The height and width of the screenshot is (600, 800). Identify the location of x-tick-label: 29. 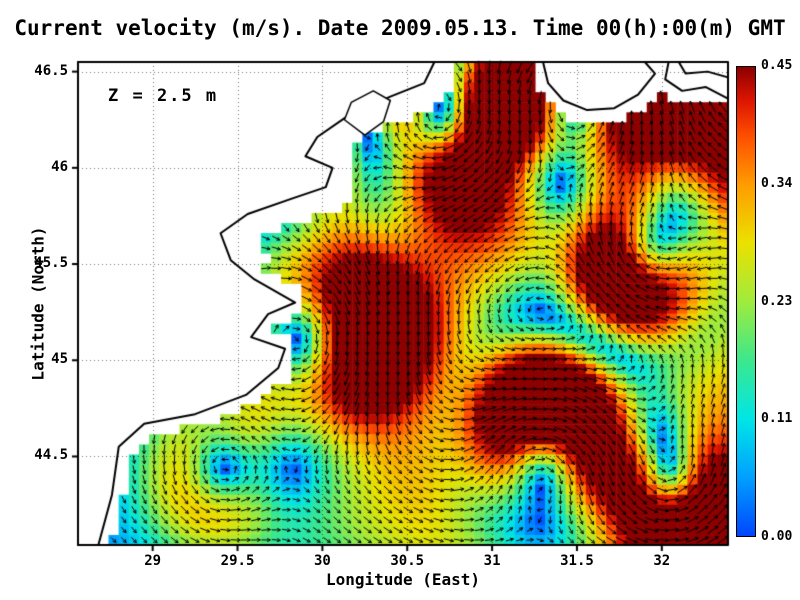
(153, 561).